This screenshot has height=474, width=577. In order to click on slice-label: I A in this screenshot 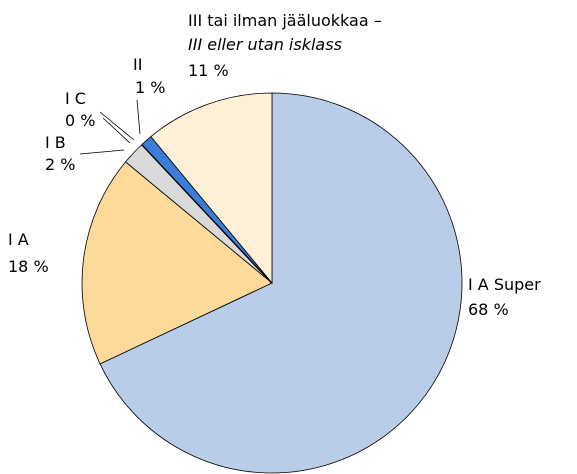, I will do `click(18, 239)`.